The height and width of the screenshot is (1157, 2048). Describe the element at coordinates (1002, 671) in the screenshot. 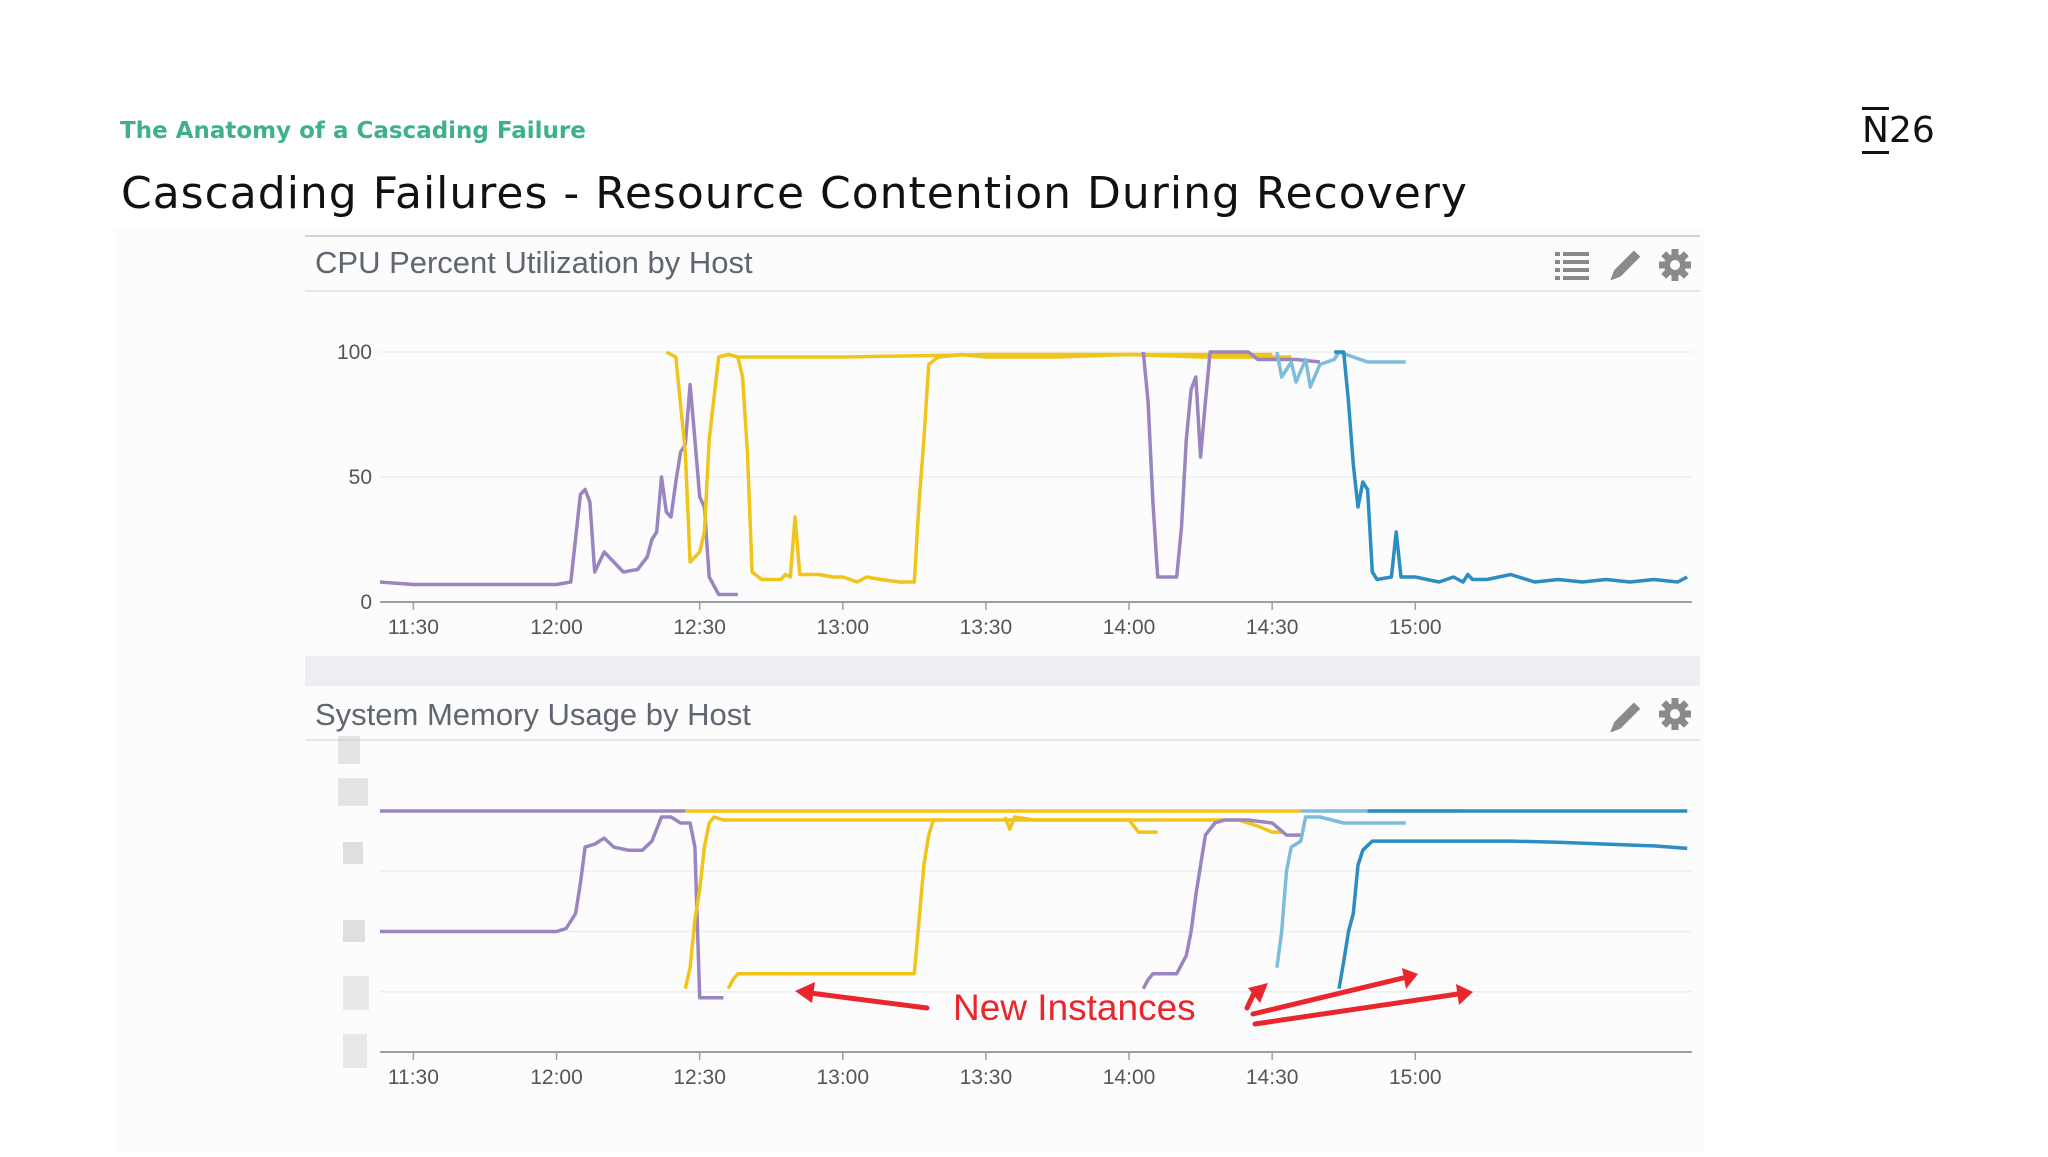

I see `widget-separator` at that location.